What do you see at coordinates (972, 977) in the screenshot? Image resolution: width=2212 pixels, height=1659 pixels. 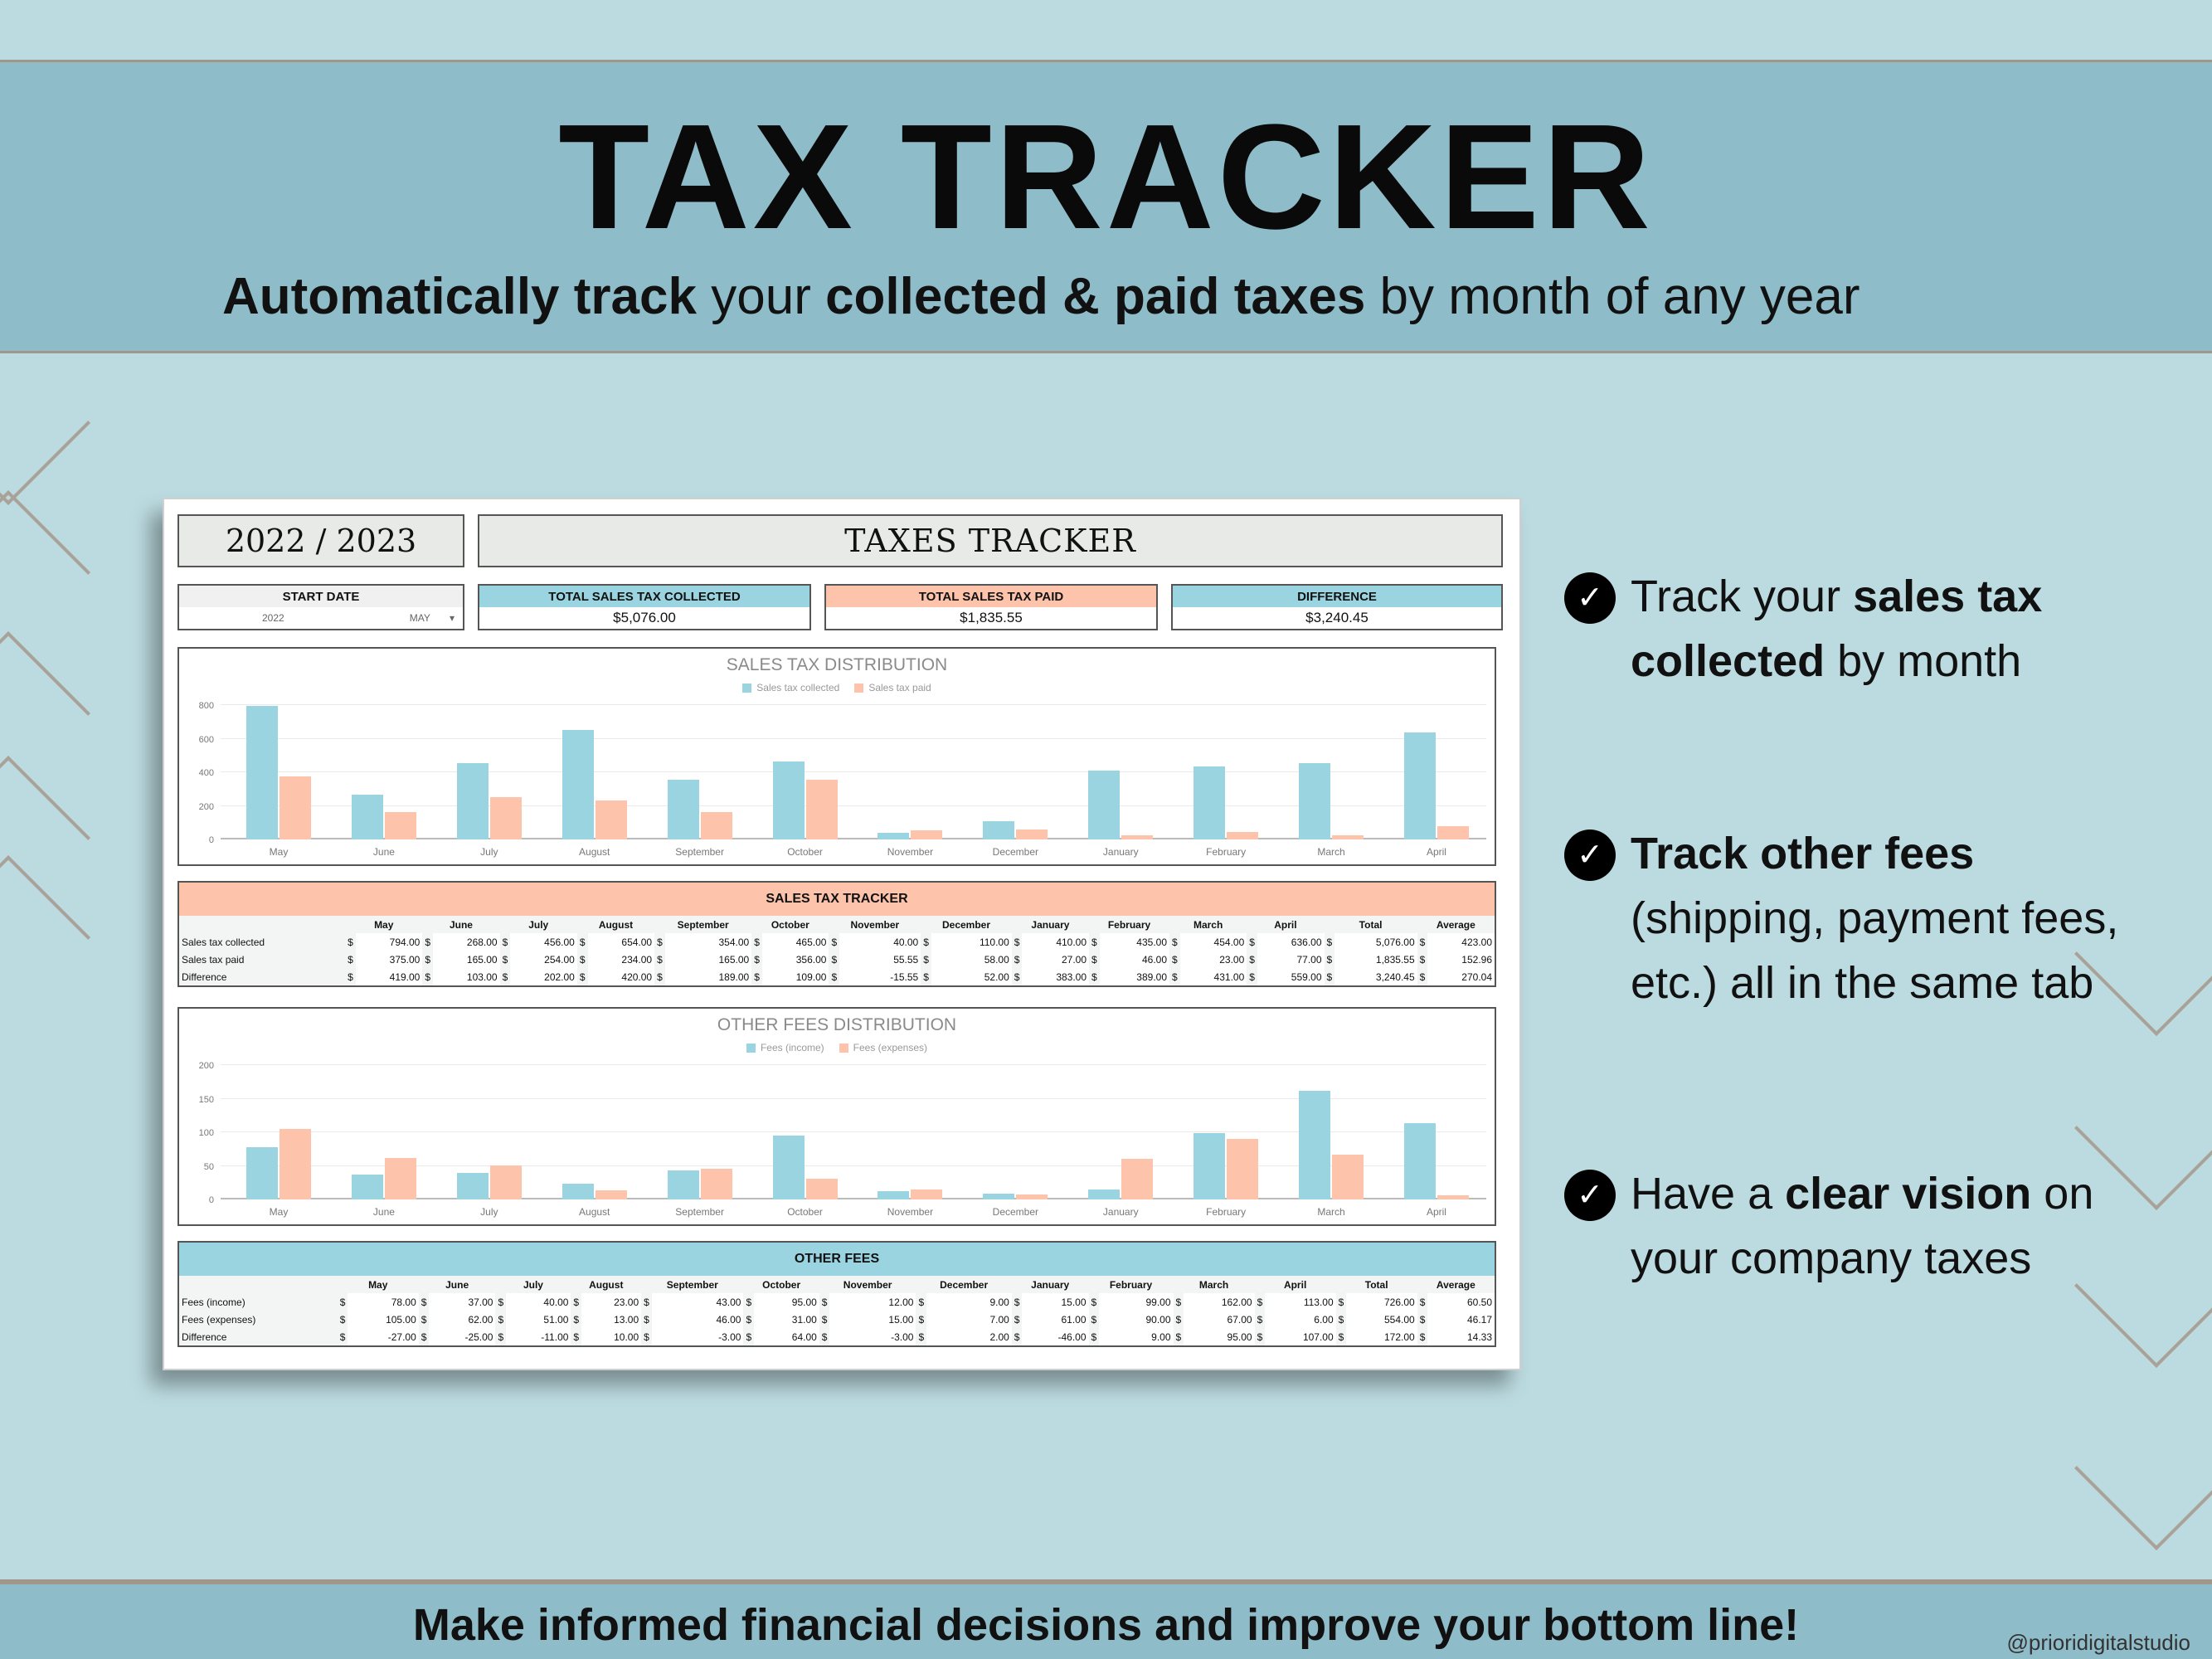 I see `cell-value: 52.00` at bounding box center [972, 977].